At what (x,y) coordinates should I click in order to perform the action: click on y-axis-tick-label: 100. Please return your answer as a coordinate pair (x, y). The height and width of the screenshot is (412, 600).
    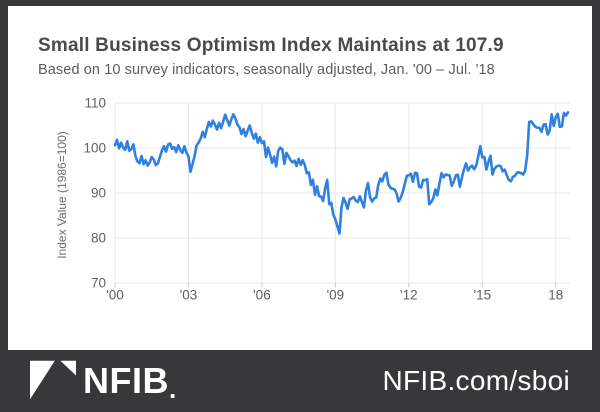
    Looking at the image, I should click on (94, 148).